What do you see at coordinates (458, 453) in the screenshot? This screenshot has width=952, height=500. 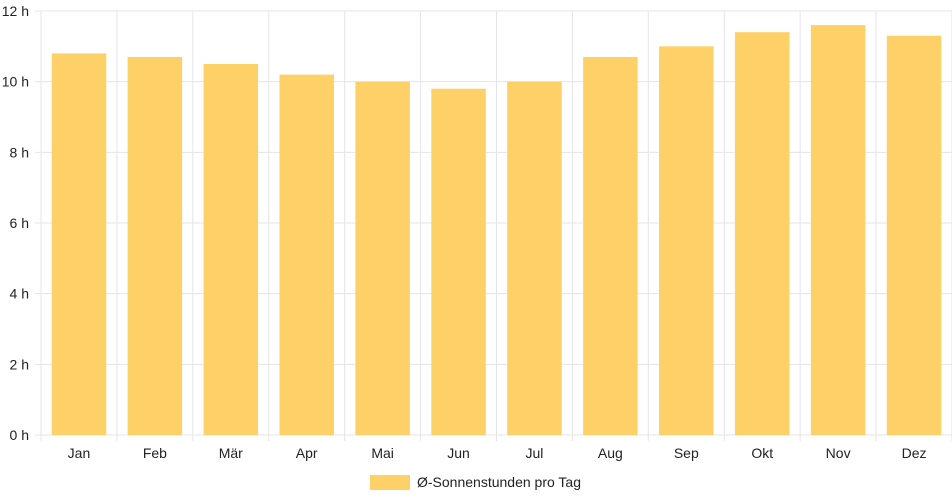 I see `x-tick-label: Jun` at bounding box center [458, 453].